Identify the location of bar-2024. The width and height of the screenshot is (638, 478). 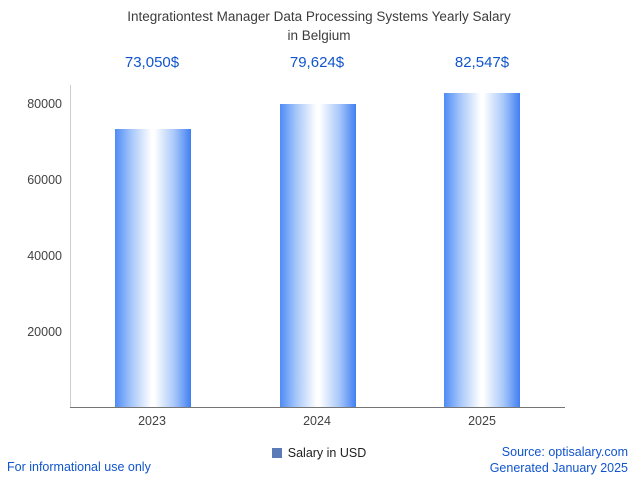
(317, 255).